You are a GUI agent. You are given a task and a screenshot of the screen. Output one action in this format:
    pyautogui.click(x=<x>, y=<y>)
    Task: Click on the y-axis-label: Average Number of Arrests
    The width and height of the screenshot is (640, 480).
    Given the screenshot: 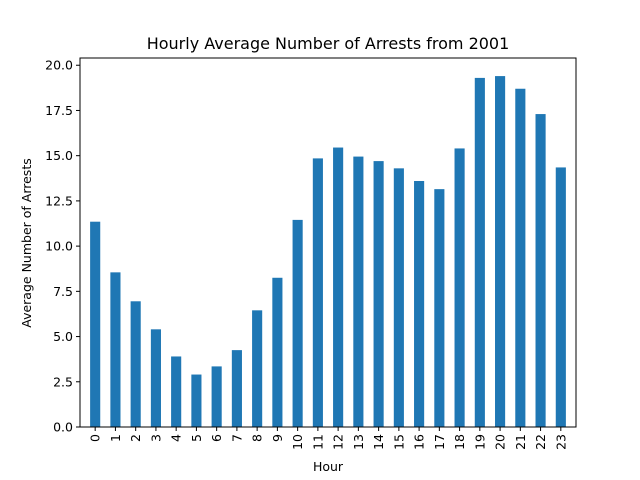 What is the action you would take?
    pyautogui.click(x=26, y=242)
    